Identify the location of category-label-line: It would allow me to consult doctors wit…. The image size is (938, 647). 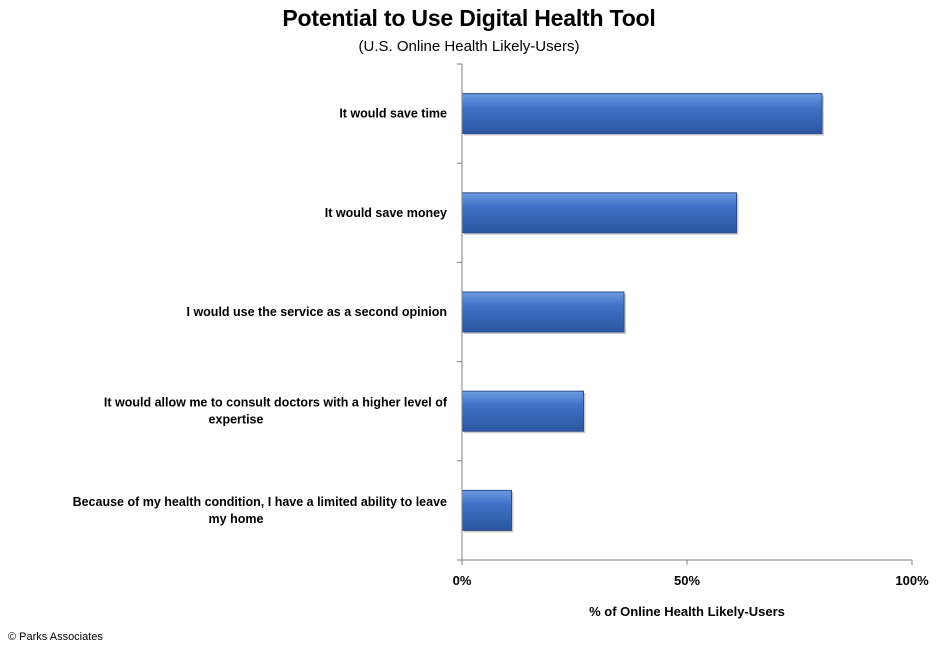
(276, 403).